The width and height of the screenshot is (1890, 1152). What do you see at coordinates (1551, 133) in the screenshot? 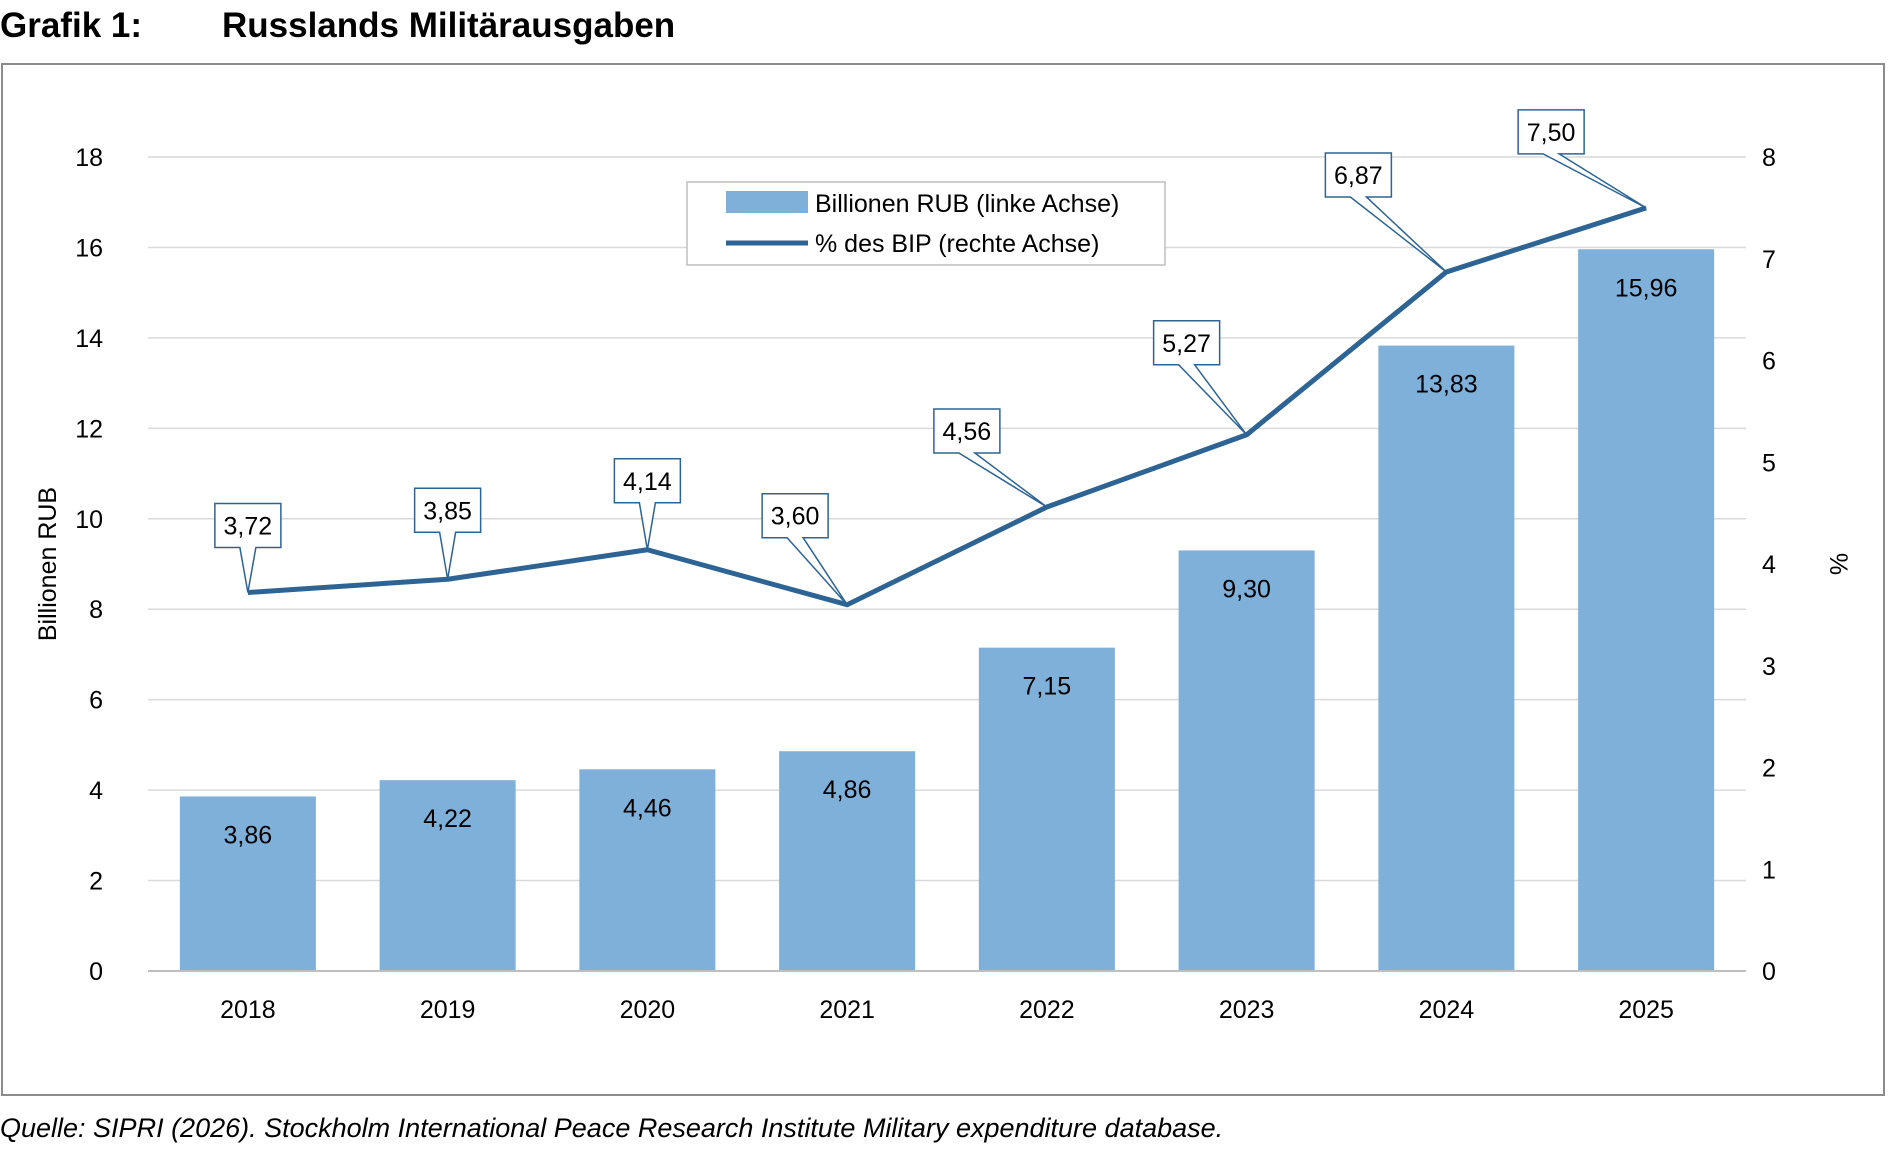
I see `line-value-label: 7,50` at bounding box center [1551, 133].